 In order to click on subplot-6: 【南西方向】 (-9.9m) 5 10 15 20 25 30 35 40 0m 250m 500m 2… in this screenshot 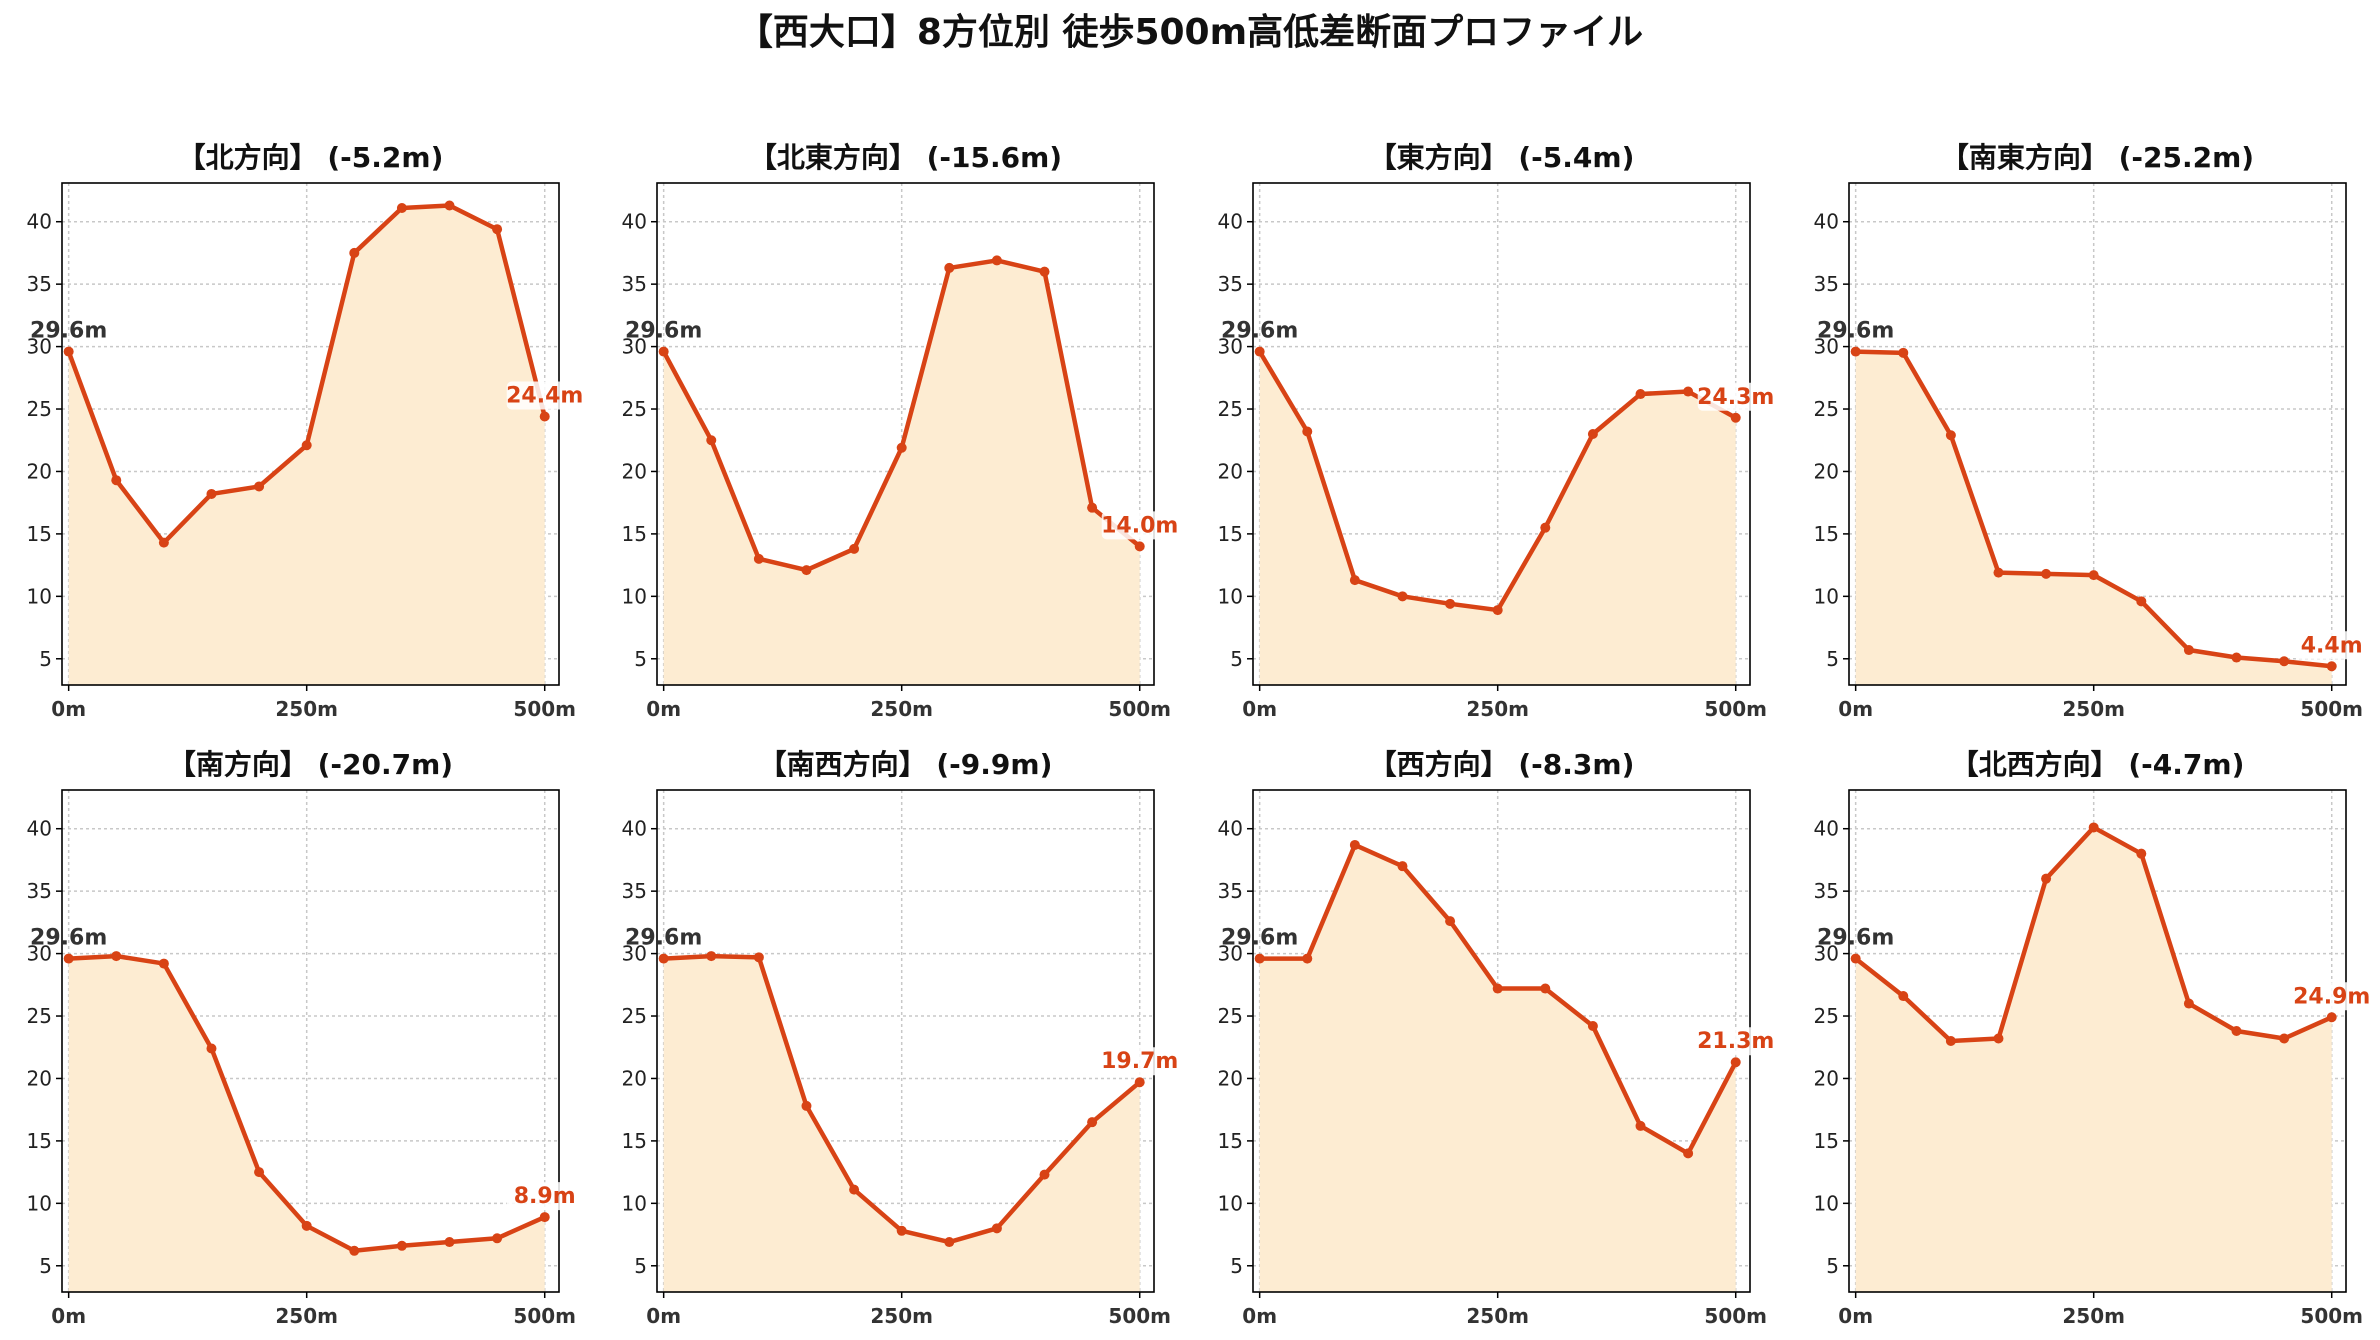, I will do `click(900, 1038)`.